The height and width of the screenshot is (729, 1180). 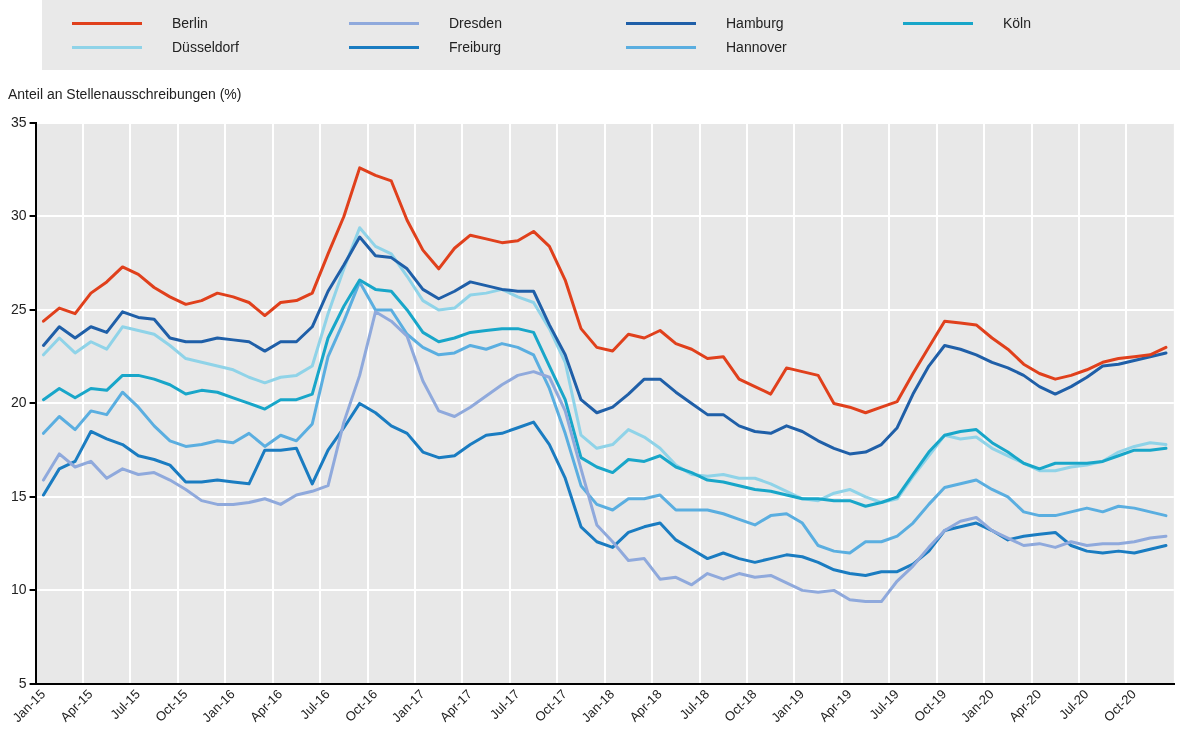 What do you see at coordinates (125, 94) in the screenshot?
I see `y-axis-title: Anteil an Stellenausschreibungen (%)` at bounding box center [125, 94].